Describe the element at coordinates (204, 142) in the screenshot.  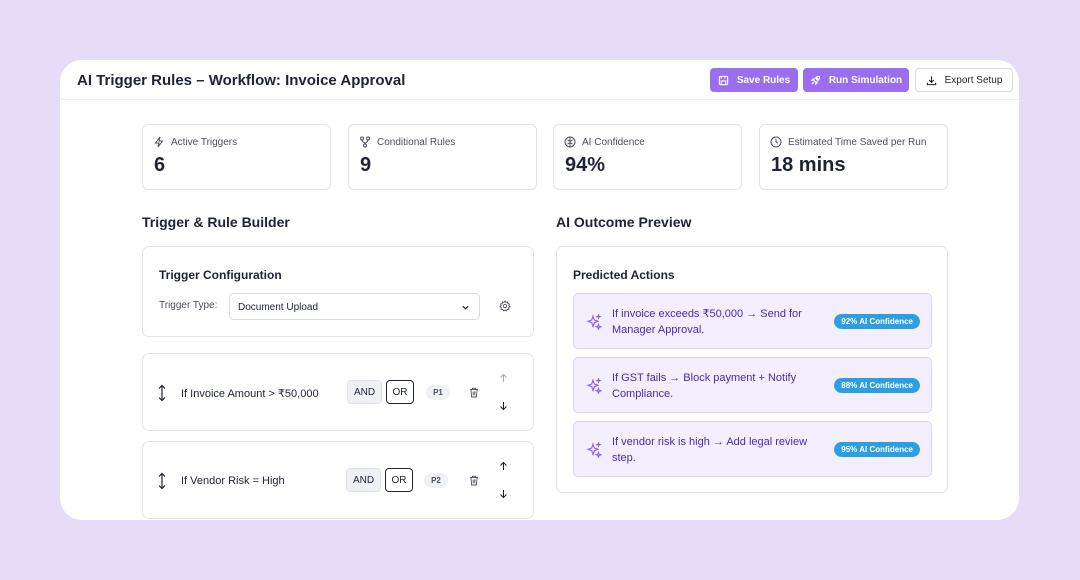
I see `stat-label: Active Triggers` at that location.